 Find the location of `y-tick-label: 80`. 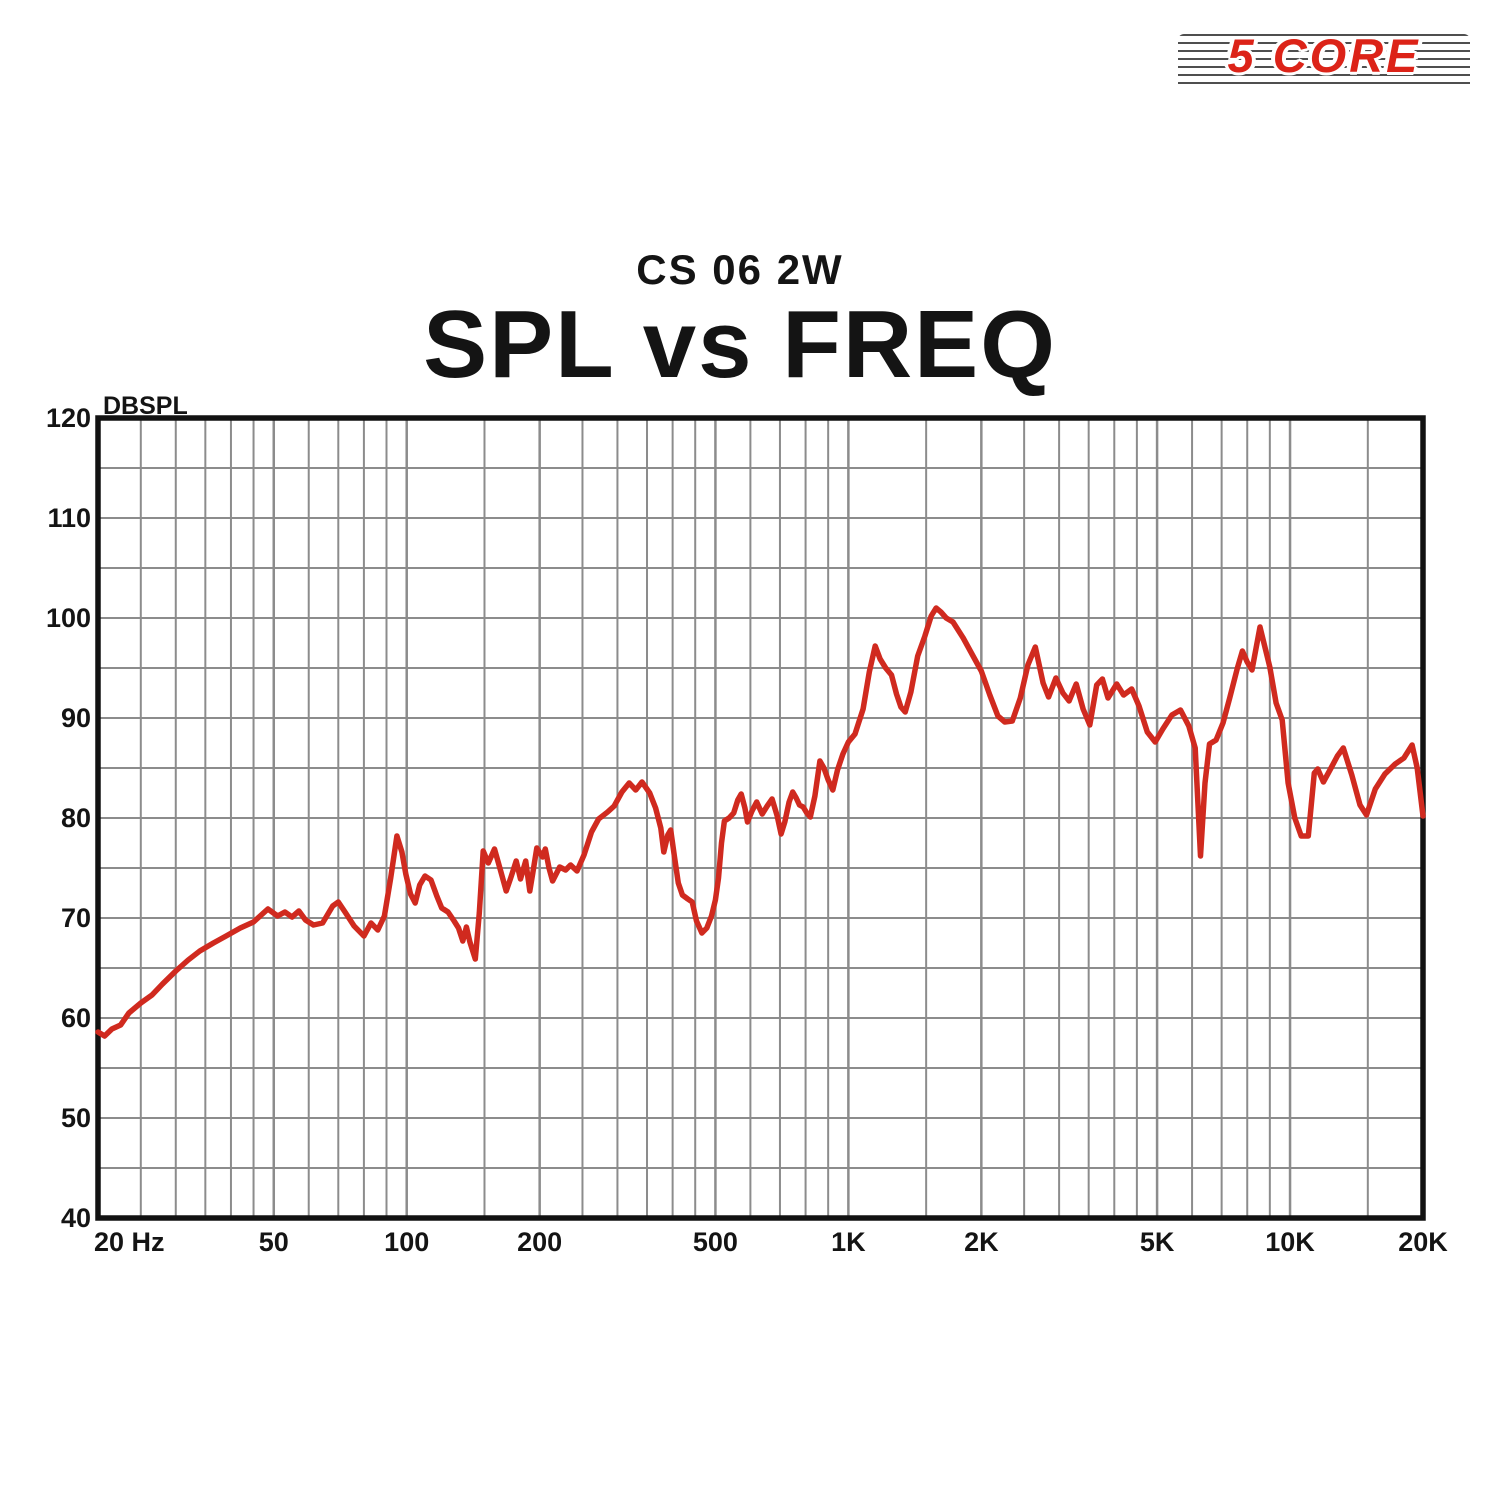

y-tick-label: 80 is located at coordinates (75, 818).